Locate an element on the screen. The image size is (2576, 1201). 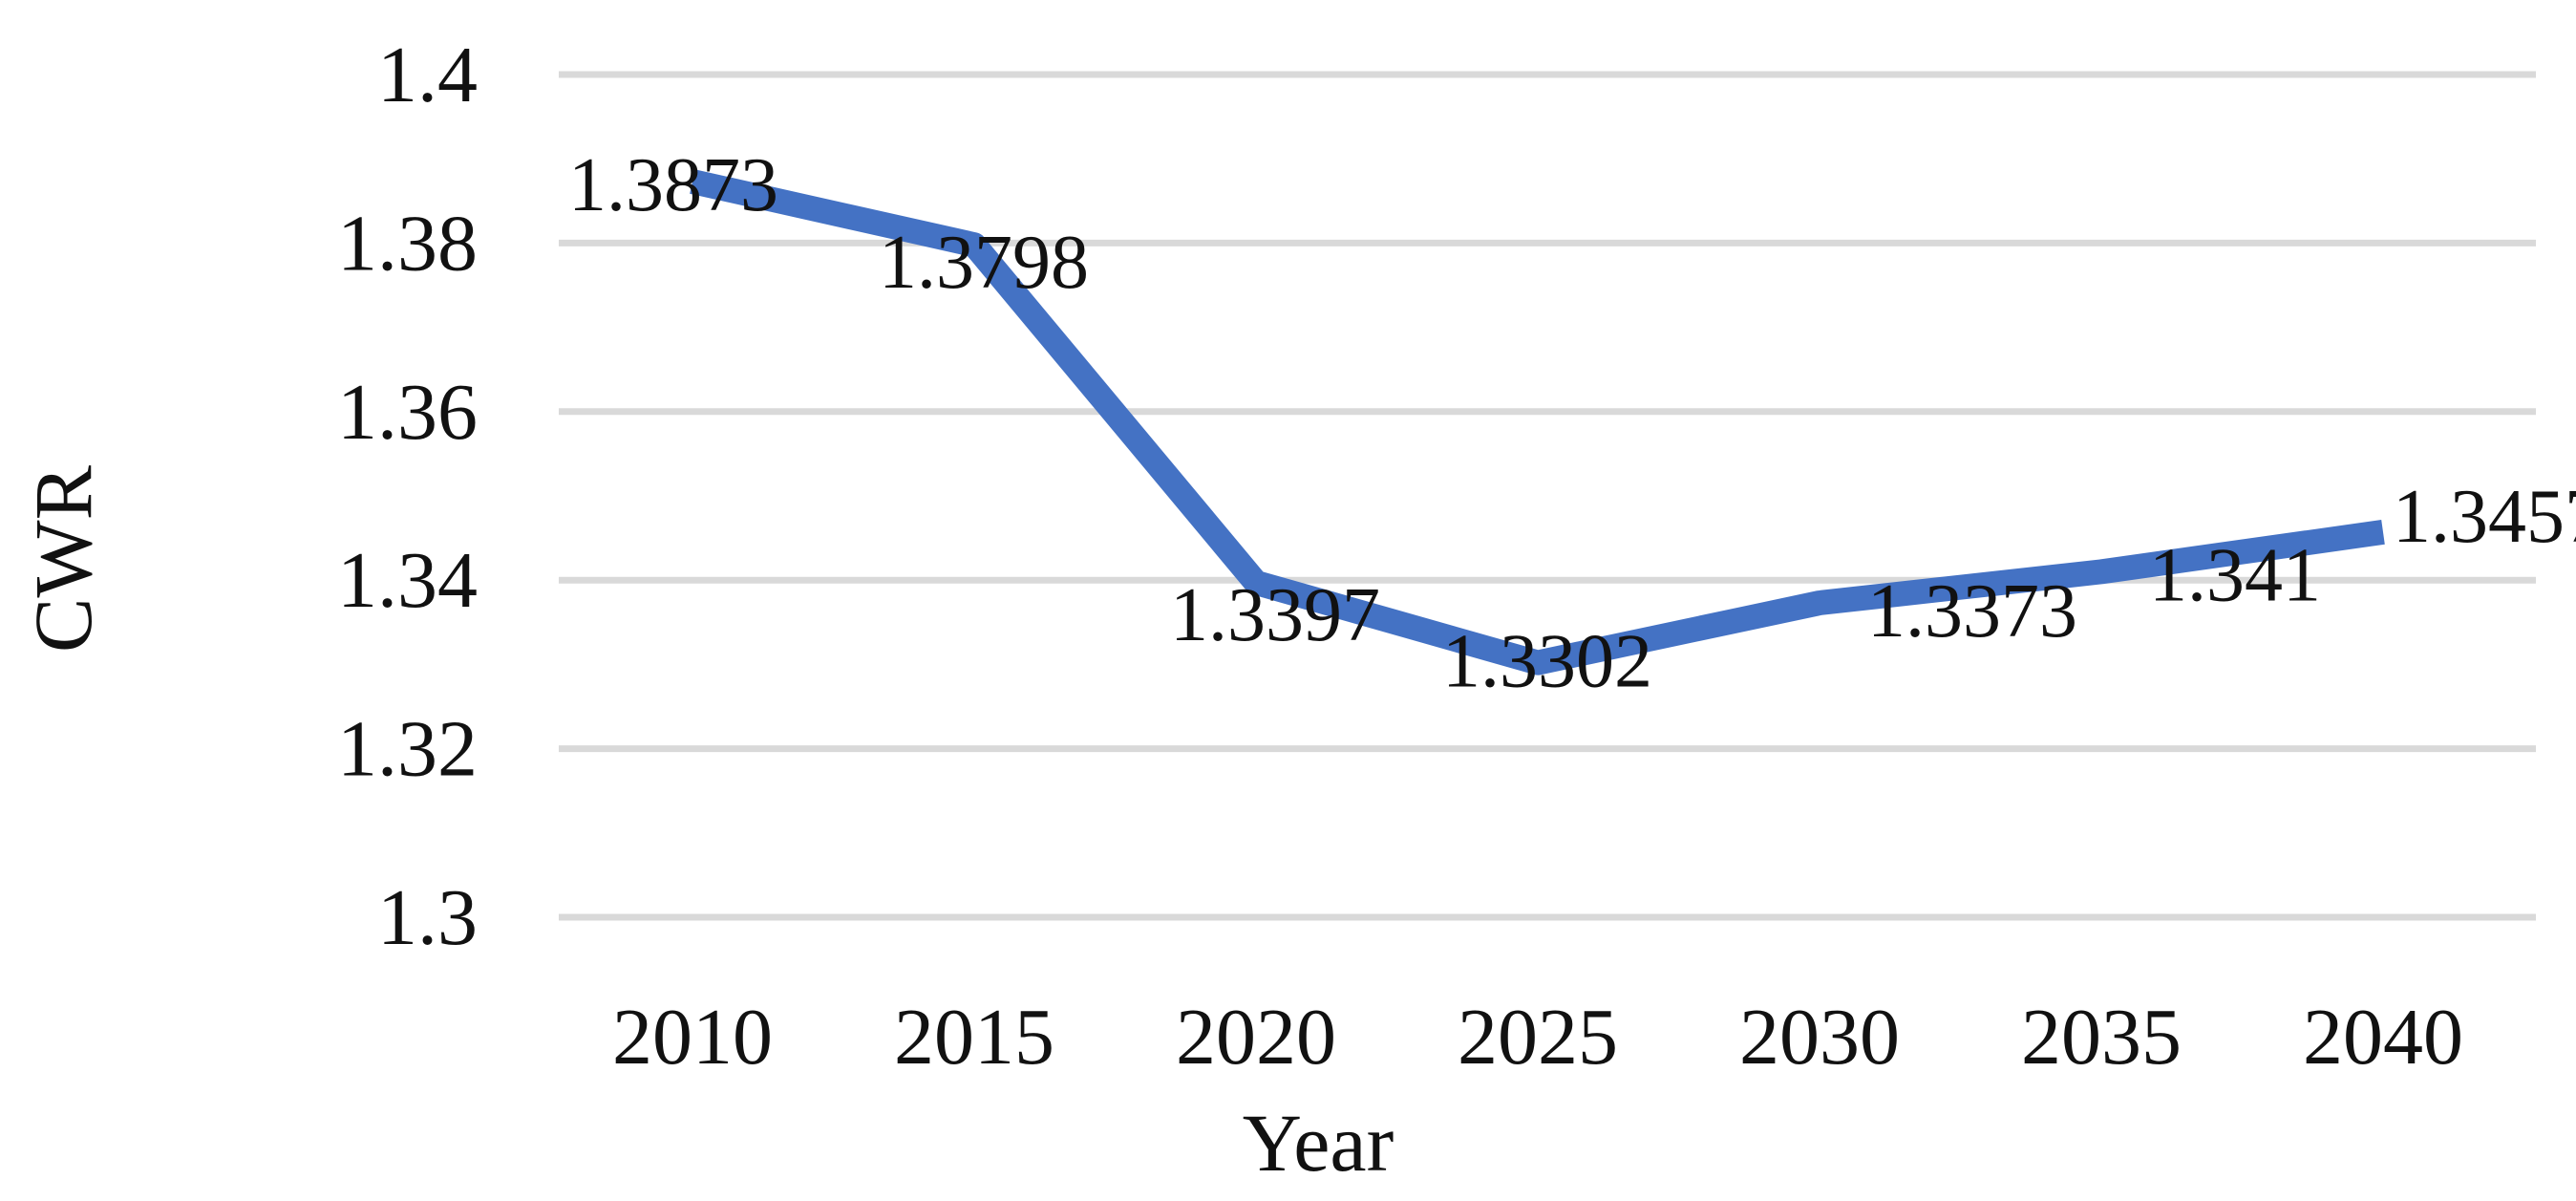
x-tick-label: 2030 is located at coordinates (1820, 1037).